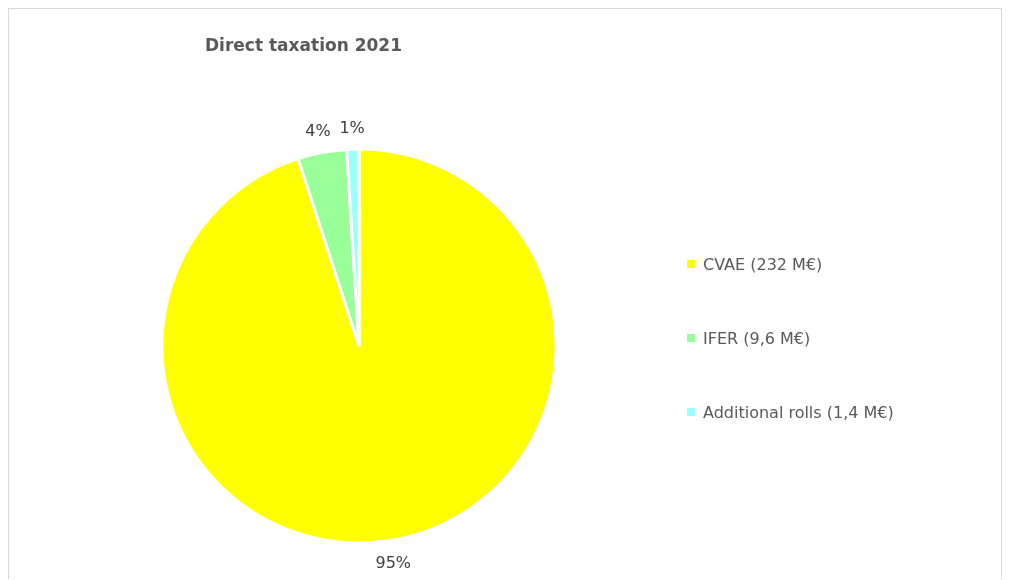 The width and height of the screenshot is (1010, 580). I want to click on data-label: 95%, so click(393, 562).